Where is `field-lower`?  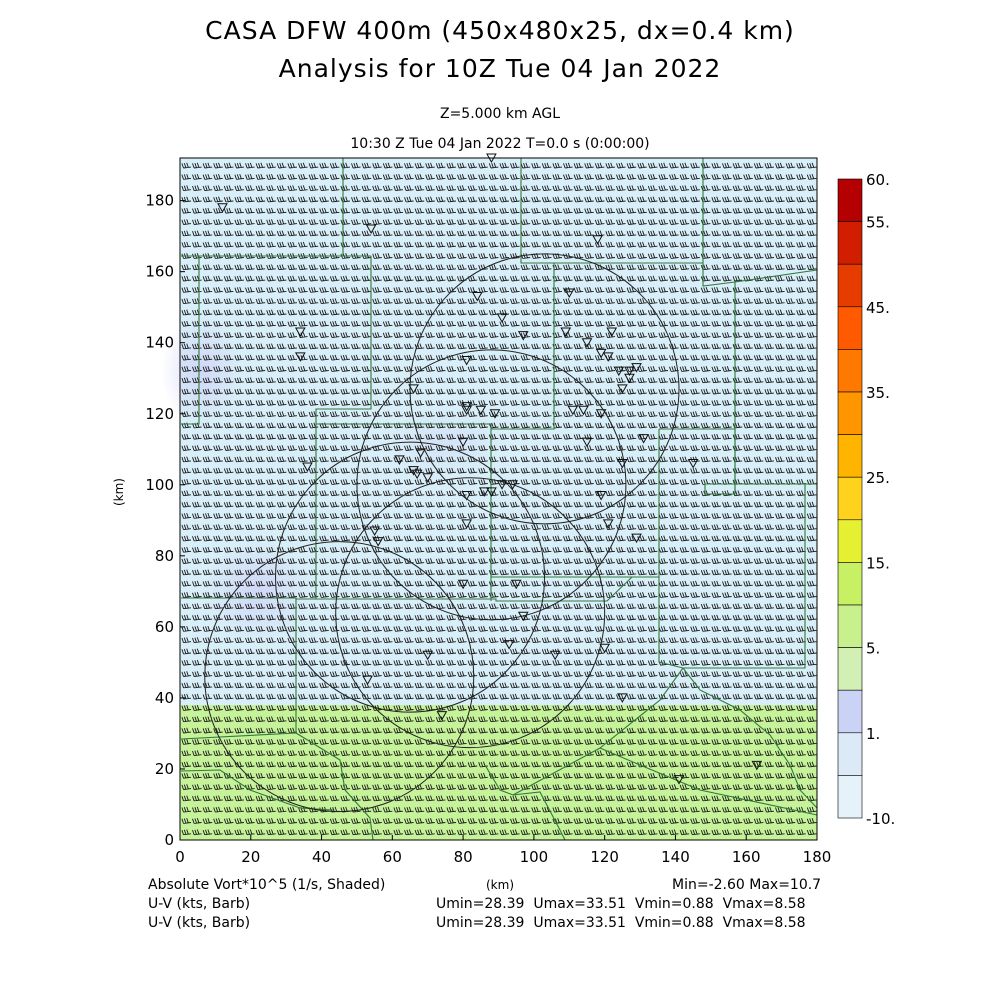 field-lower is located at coordinates (498, 772).